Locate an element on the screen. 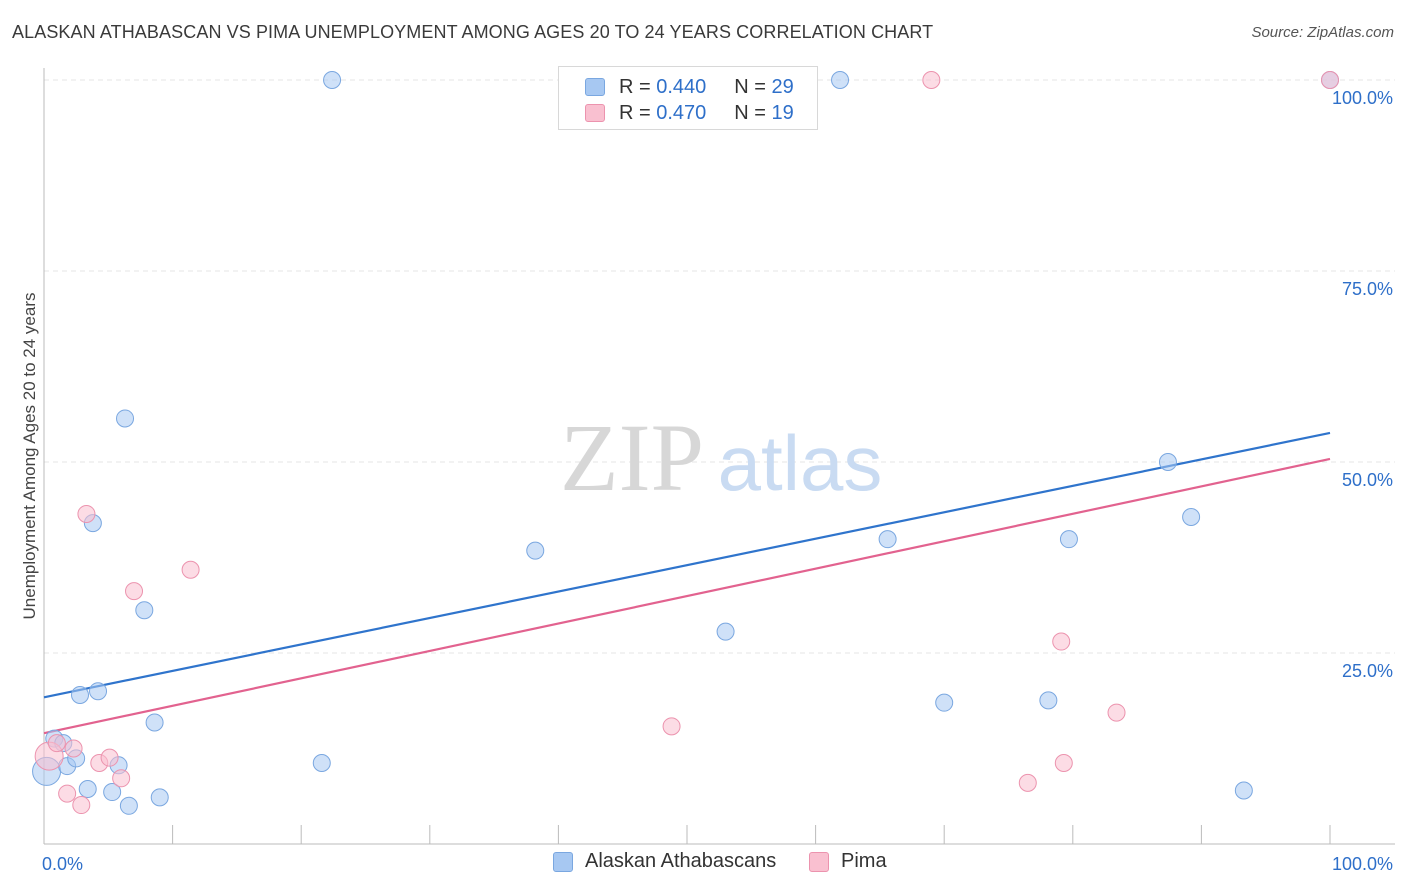 The height and width of the screenshot is (892, 1406). stats-legend: R = 0.440 N = 29 R = 0.470 N = 19 is located at coordinates (688, 98).